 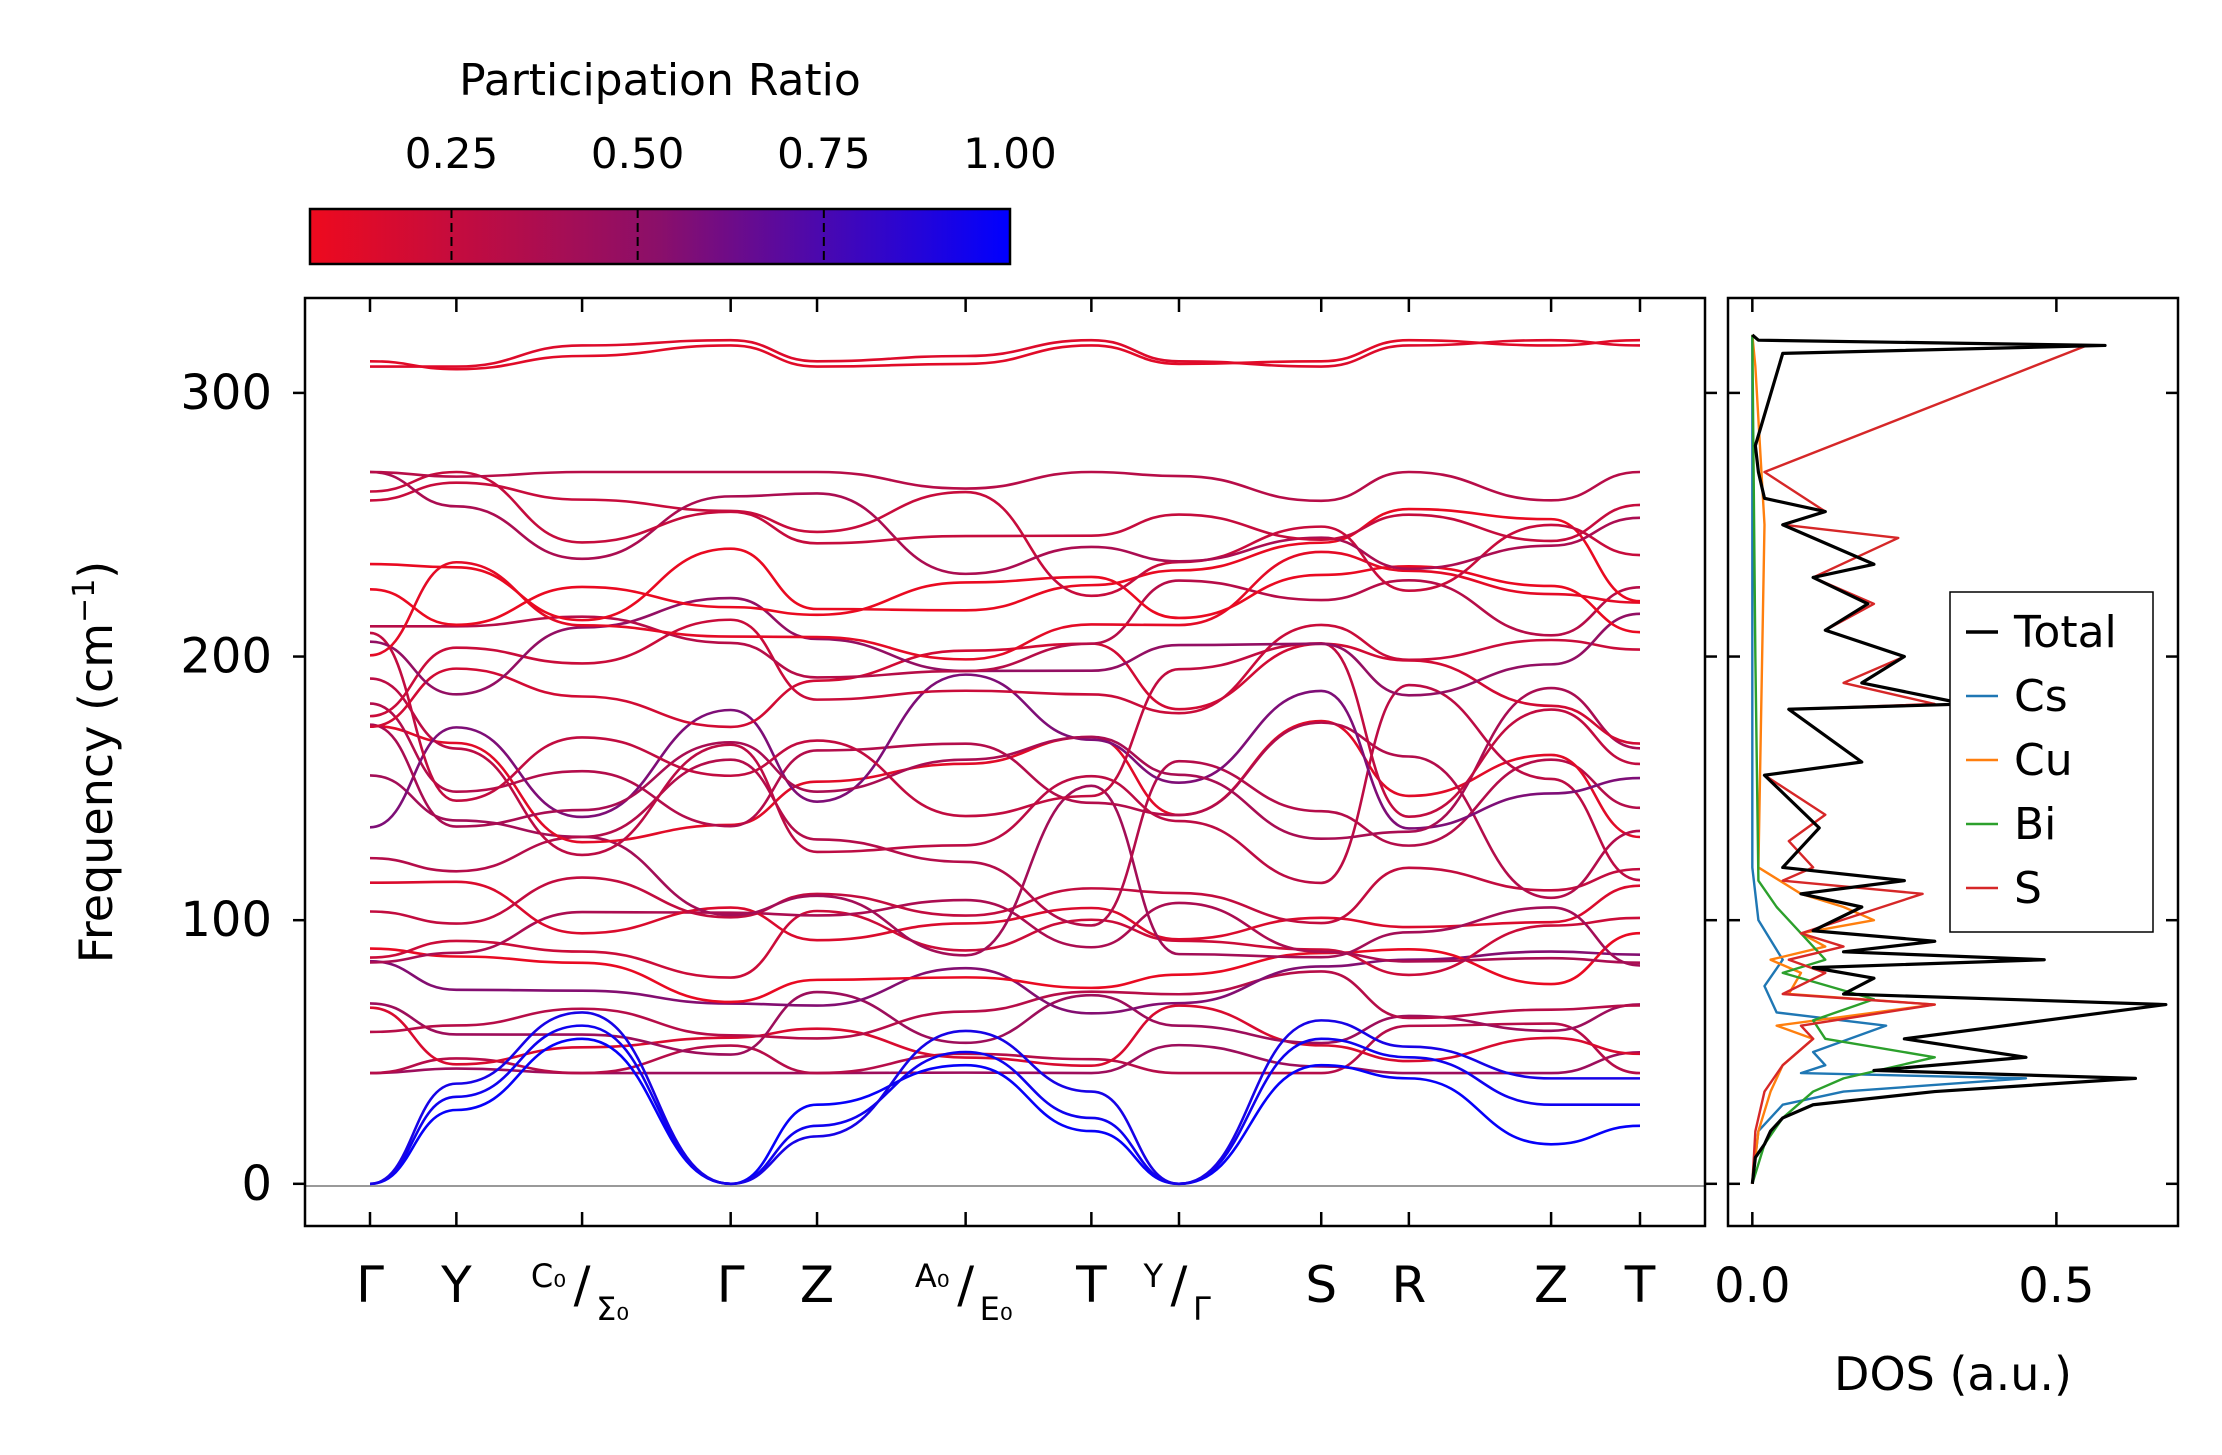 I want to click on dos-line-s, so click(x=1919, y=759).